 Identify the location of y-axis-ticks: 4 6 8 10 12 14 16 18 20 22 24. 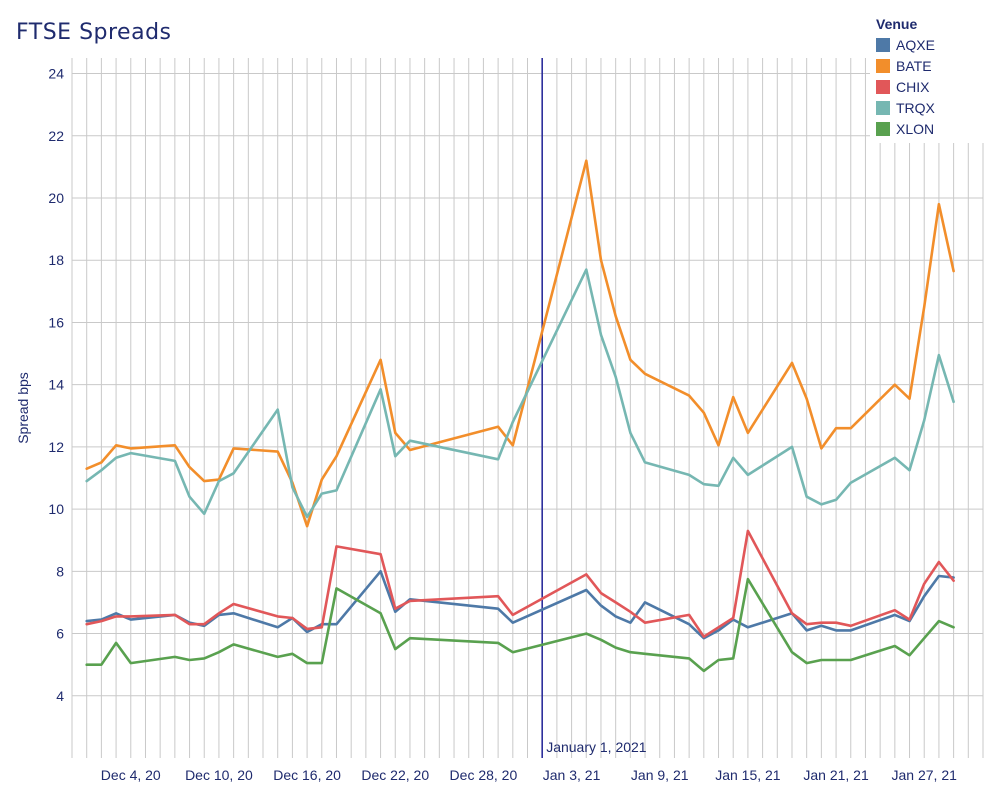
(56, 385).